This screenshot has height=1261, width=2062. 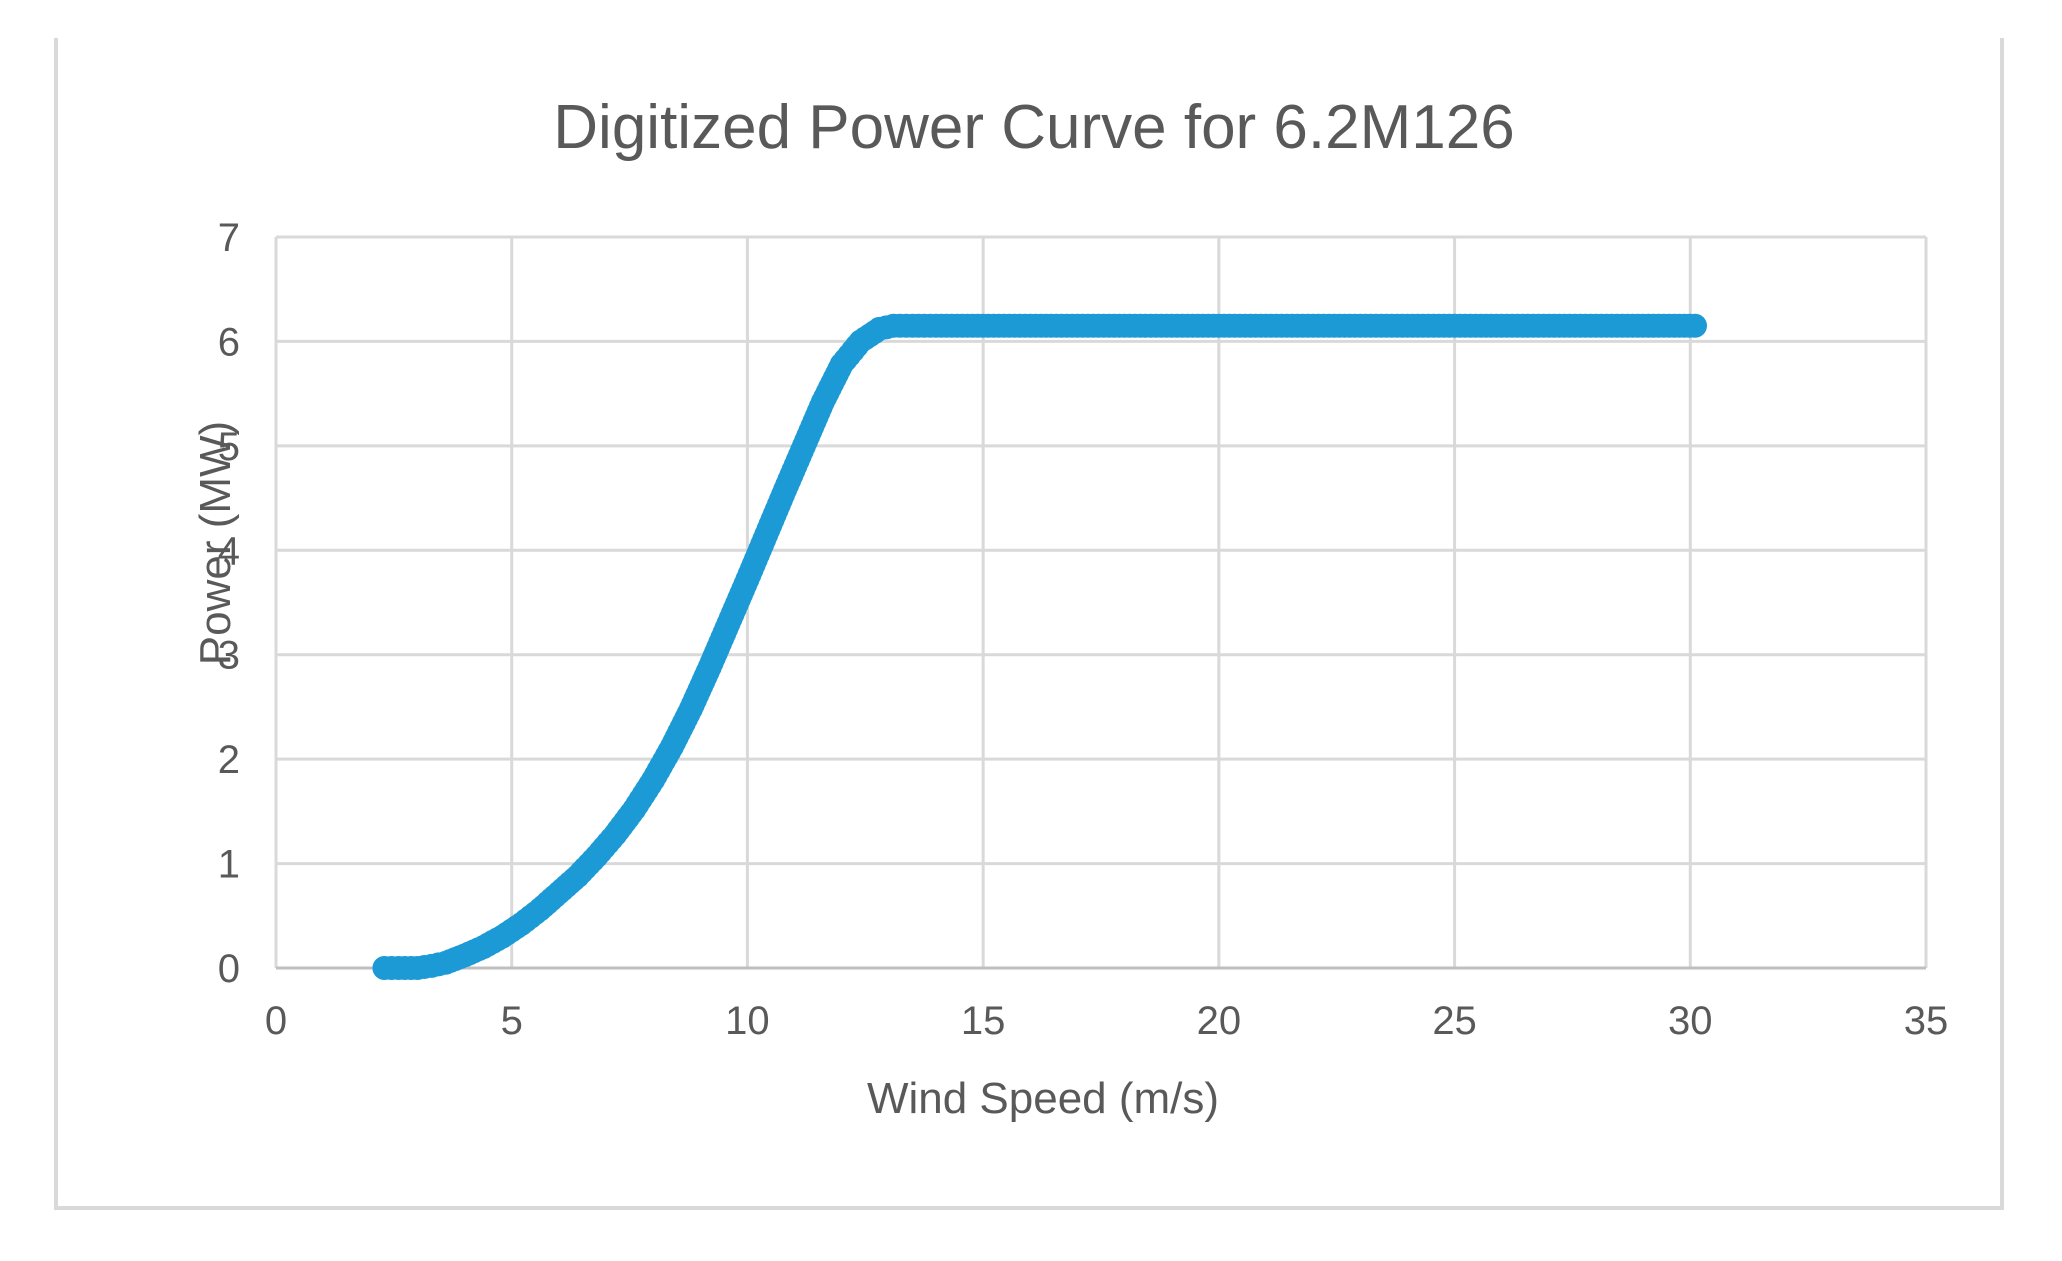 I want to click on y-axis-title: Power (MW), so click(x=215, y=543).